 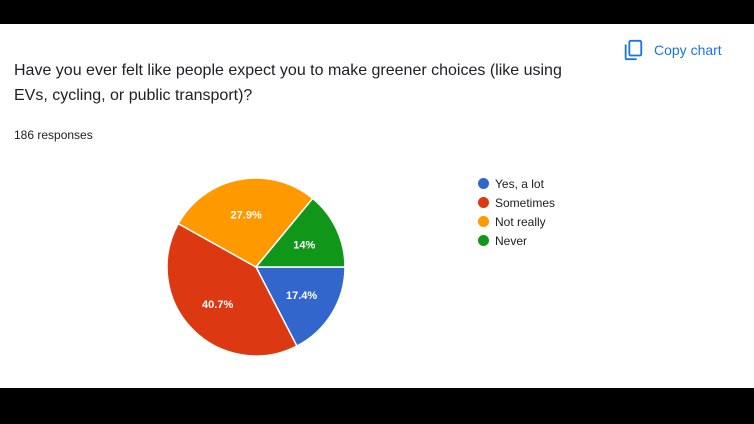 What do you see at coordinates (301, 296) in the screenshot?
I see `pie-slice-label: 17.4%` at bounding box center [301, 296].